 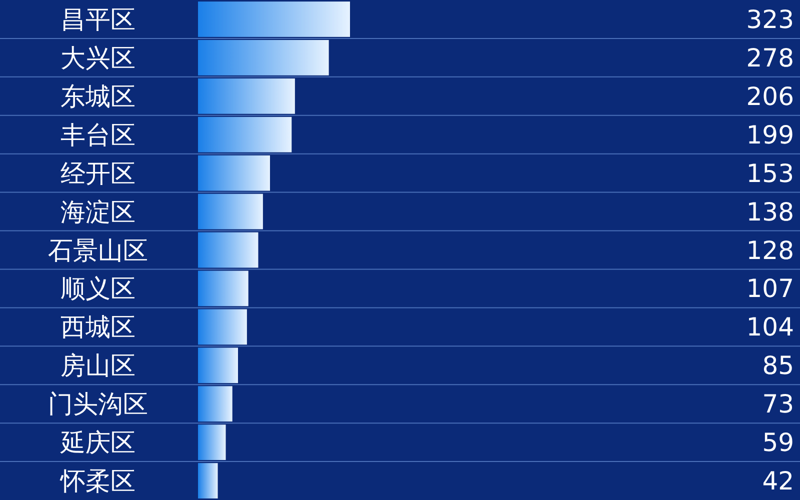 I want to click on data-label: 206, so click(x=770, y=96).